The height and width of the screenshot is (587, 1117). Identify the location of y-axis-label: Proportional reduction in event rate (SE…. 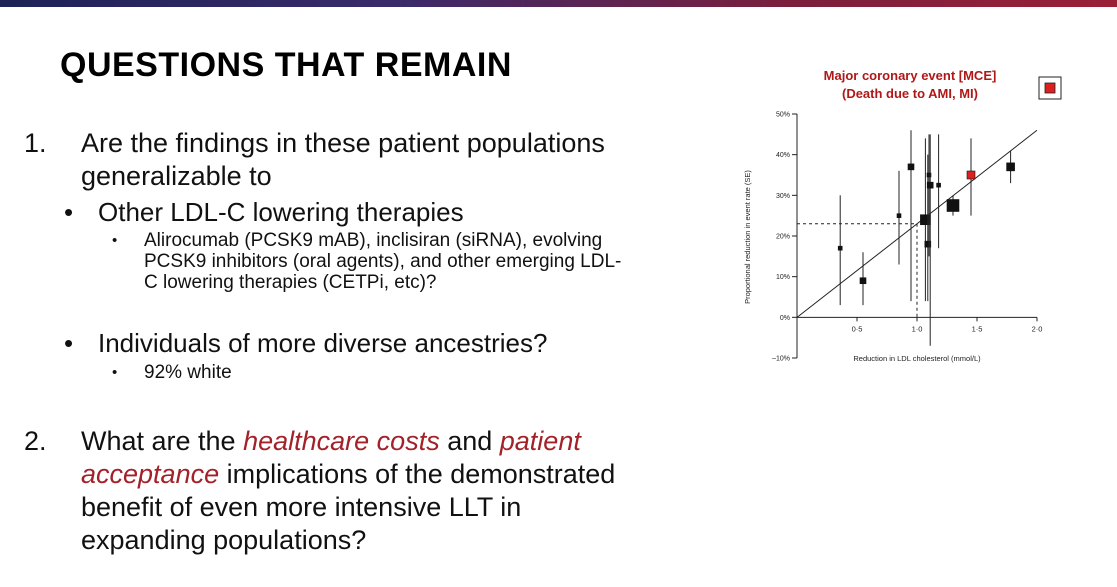
(747, 237).